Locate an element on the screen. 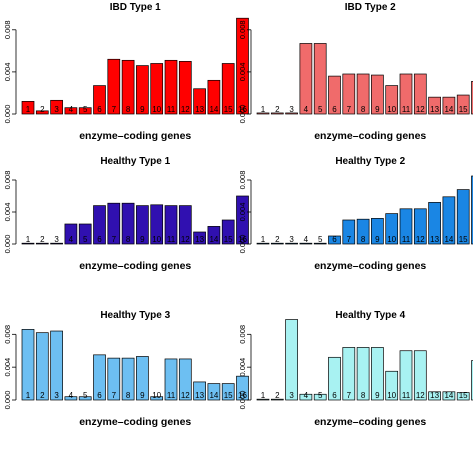  bar-label: 2 is located at coordinates (277, 239).